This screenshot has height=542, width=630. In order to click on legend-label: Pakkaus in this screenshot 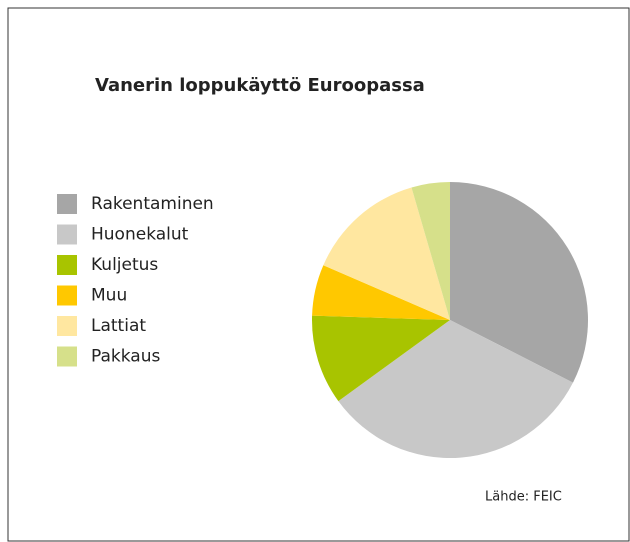, I will do `click(125, 357)`.